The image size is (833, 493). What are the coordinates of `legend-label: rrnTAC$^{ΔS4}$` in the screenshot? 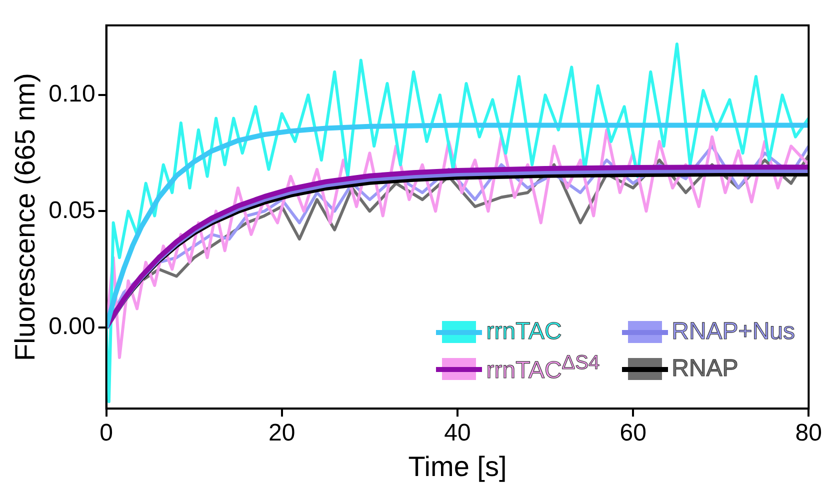 It's located at (543, 368).